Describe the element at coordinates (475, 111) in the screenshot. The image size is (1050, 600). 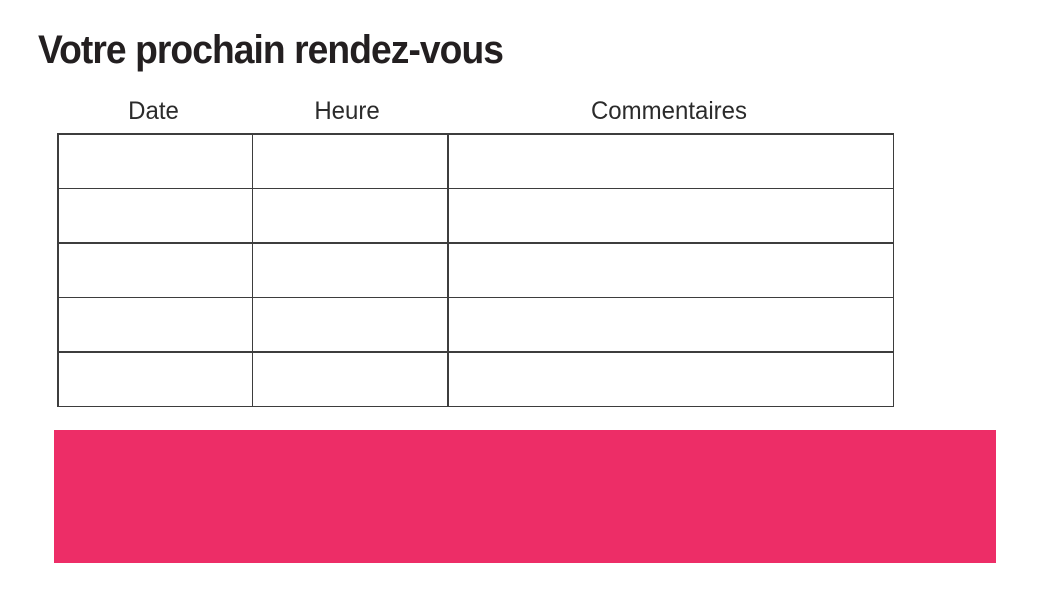
I see `table-header-row: Date Heure Commentaires` at that location.